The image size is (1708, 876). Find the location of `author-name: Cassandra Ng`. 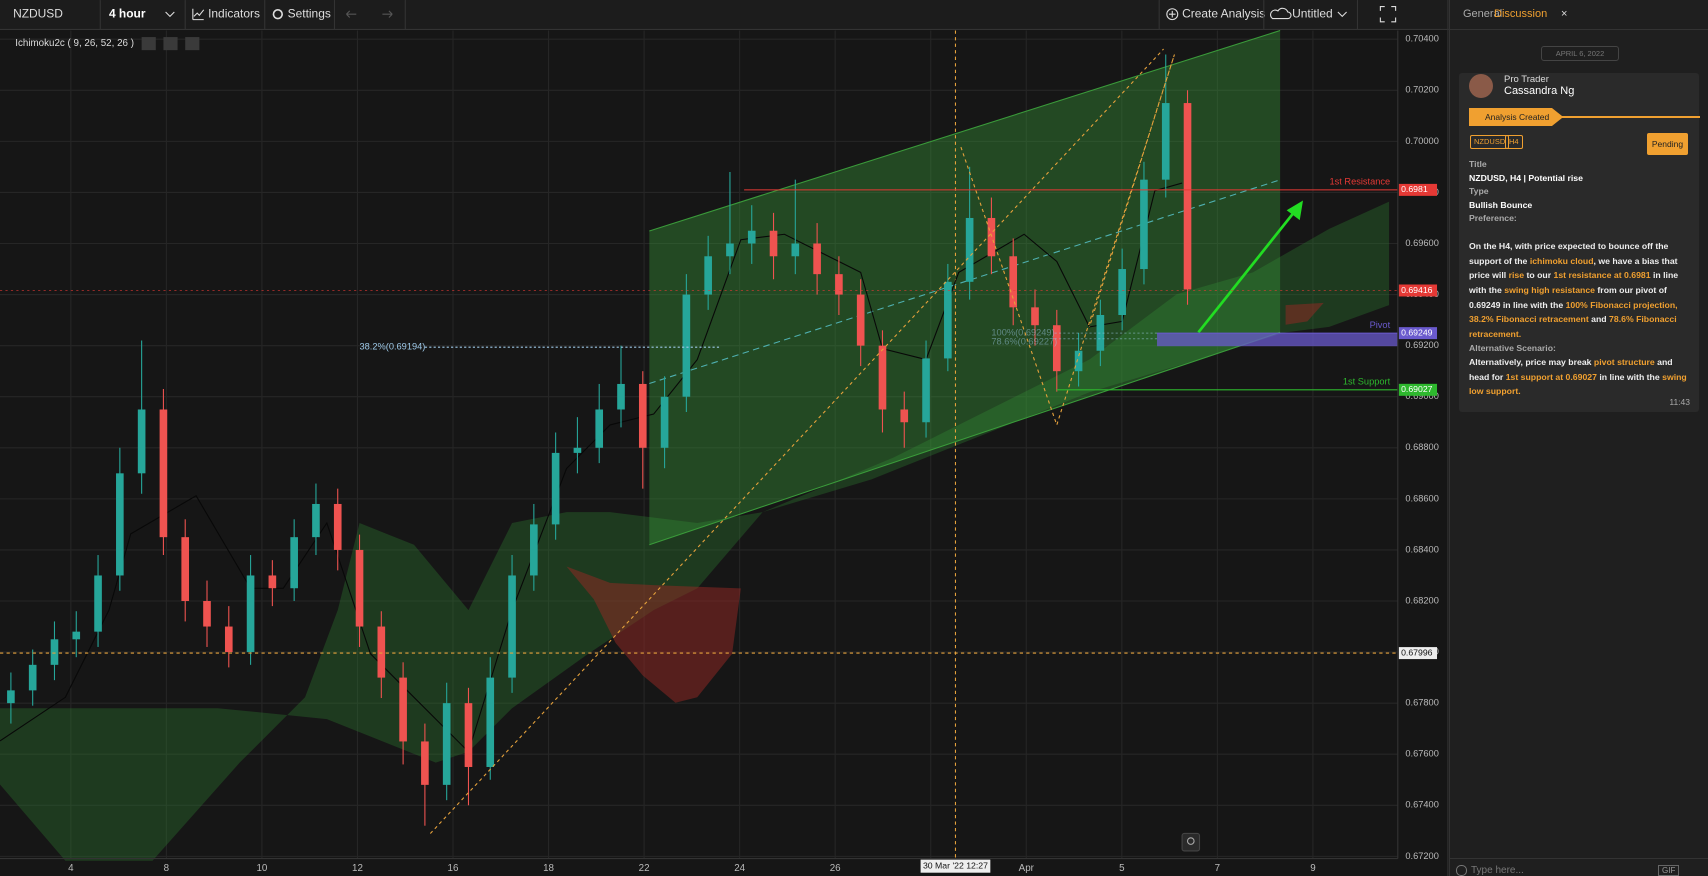

author-name: Cassandra Ng is located at coordinates (1539, 91).